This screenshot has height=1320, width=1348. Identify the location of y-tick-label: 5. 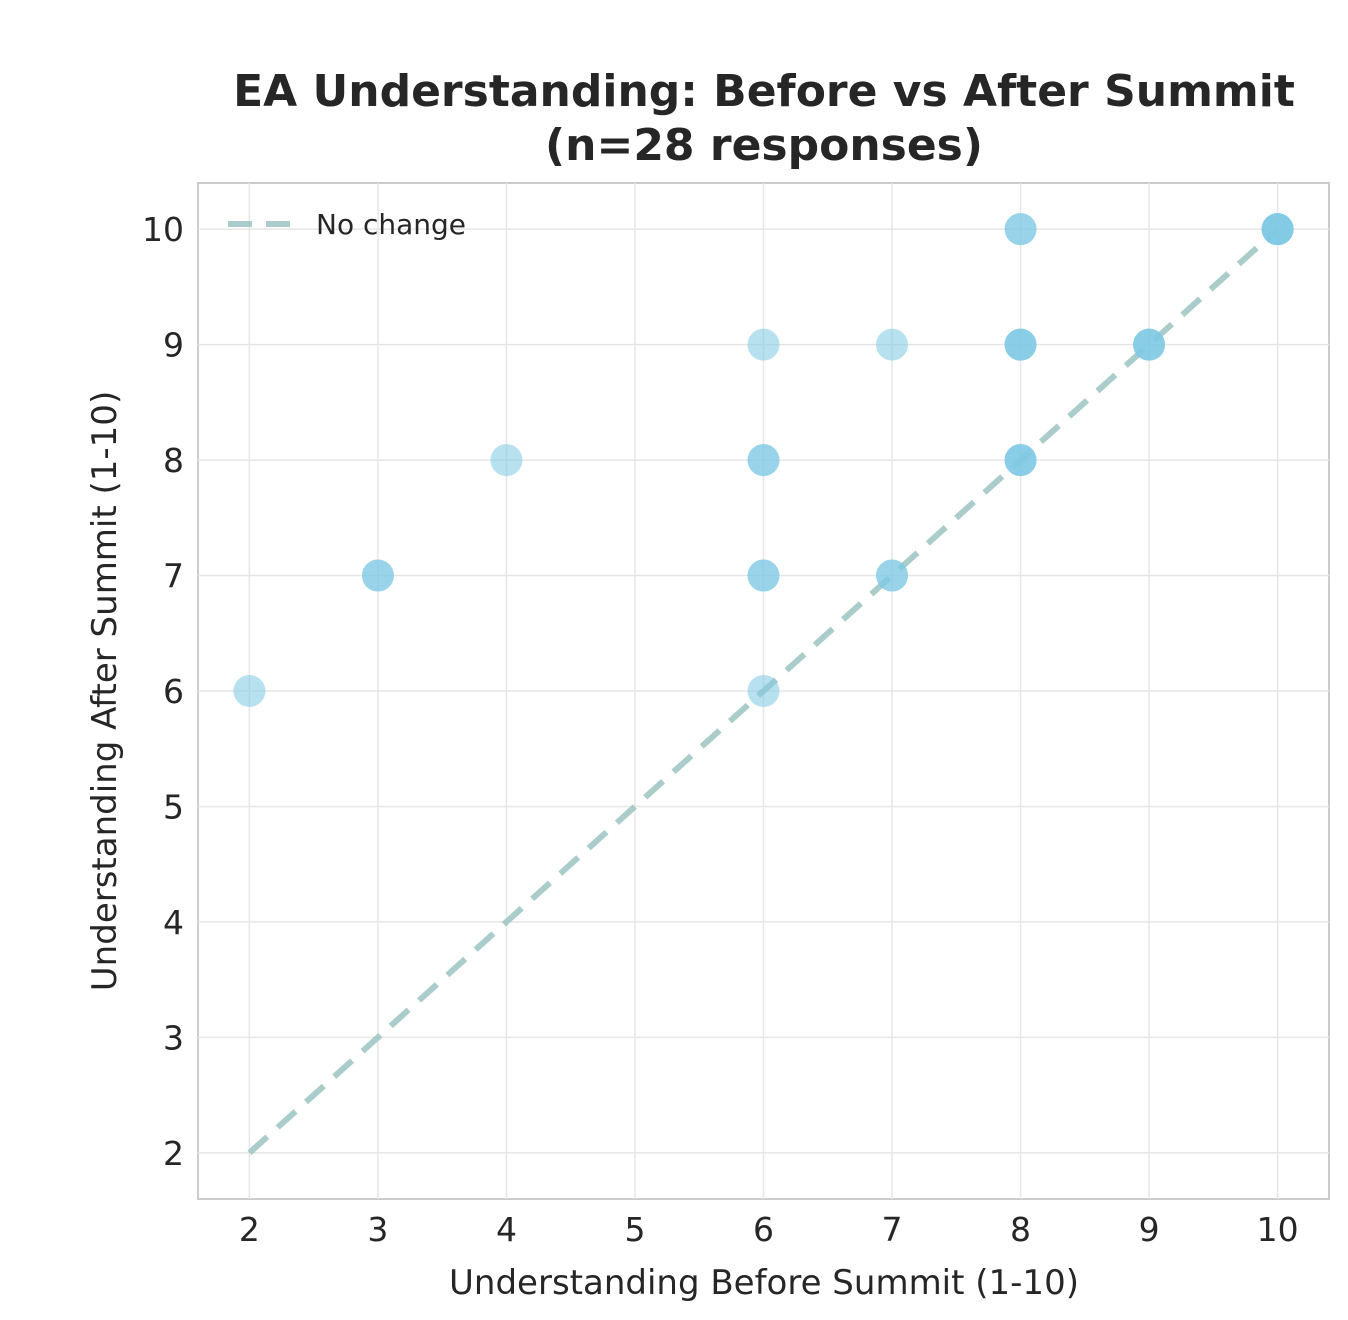
(173, 806).